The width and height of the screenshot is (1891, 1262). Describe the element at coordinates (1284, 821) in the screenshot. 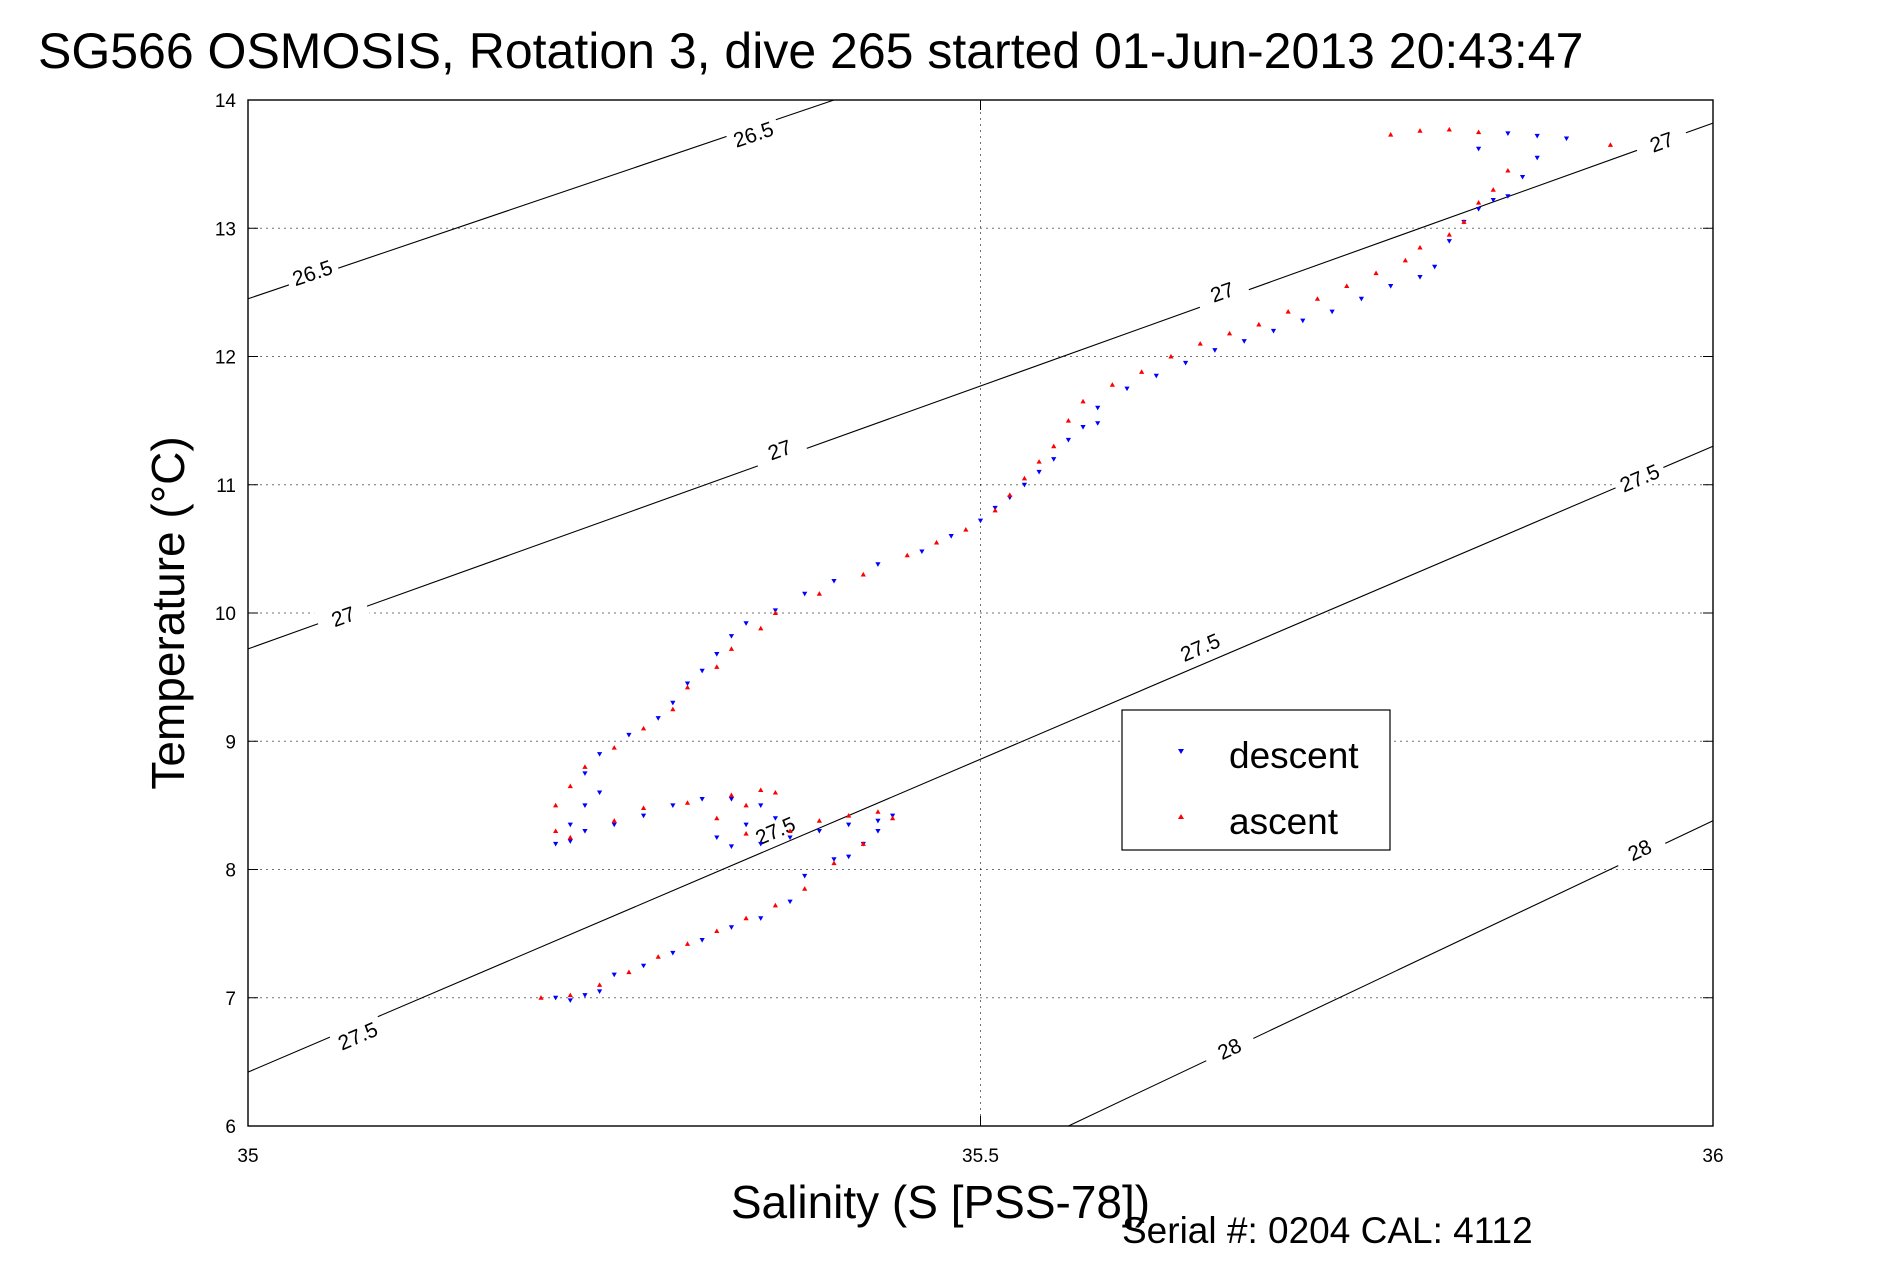

I see `legend-ascent-label: ascent` at that location.